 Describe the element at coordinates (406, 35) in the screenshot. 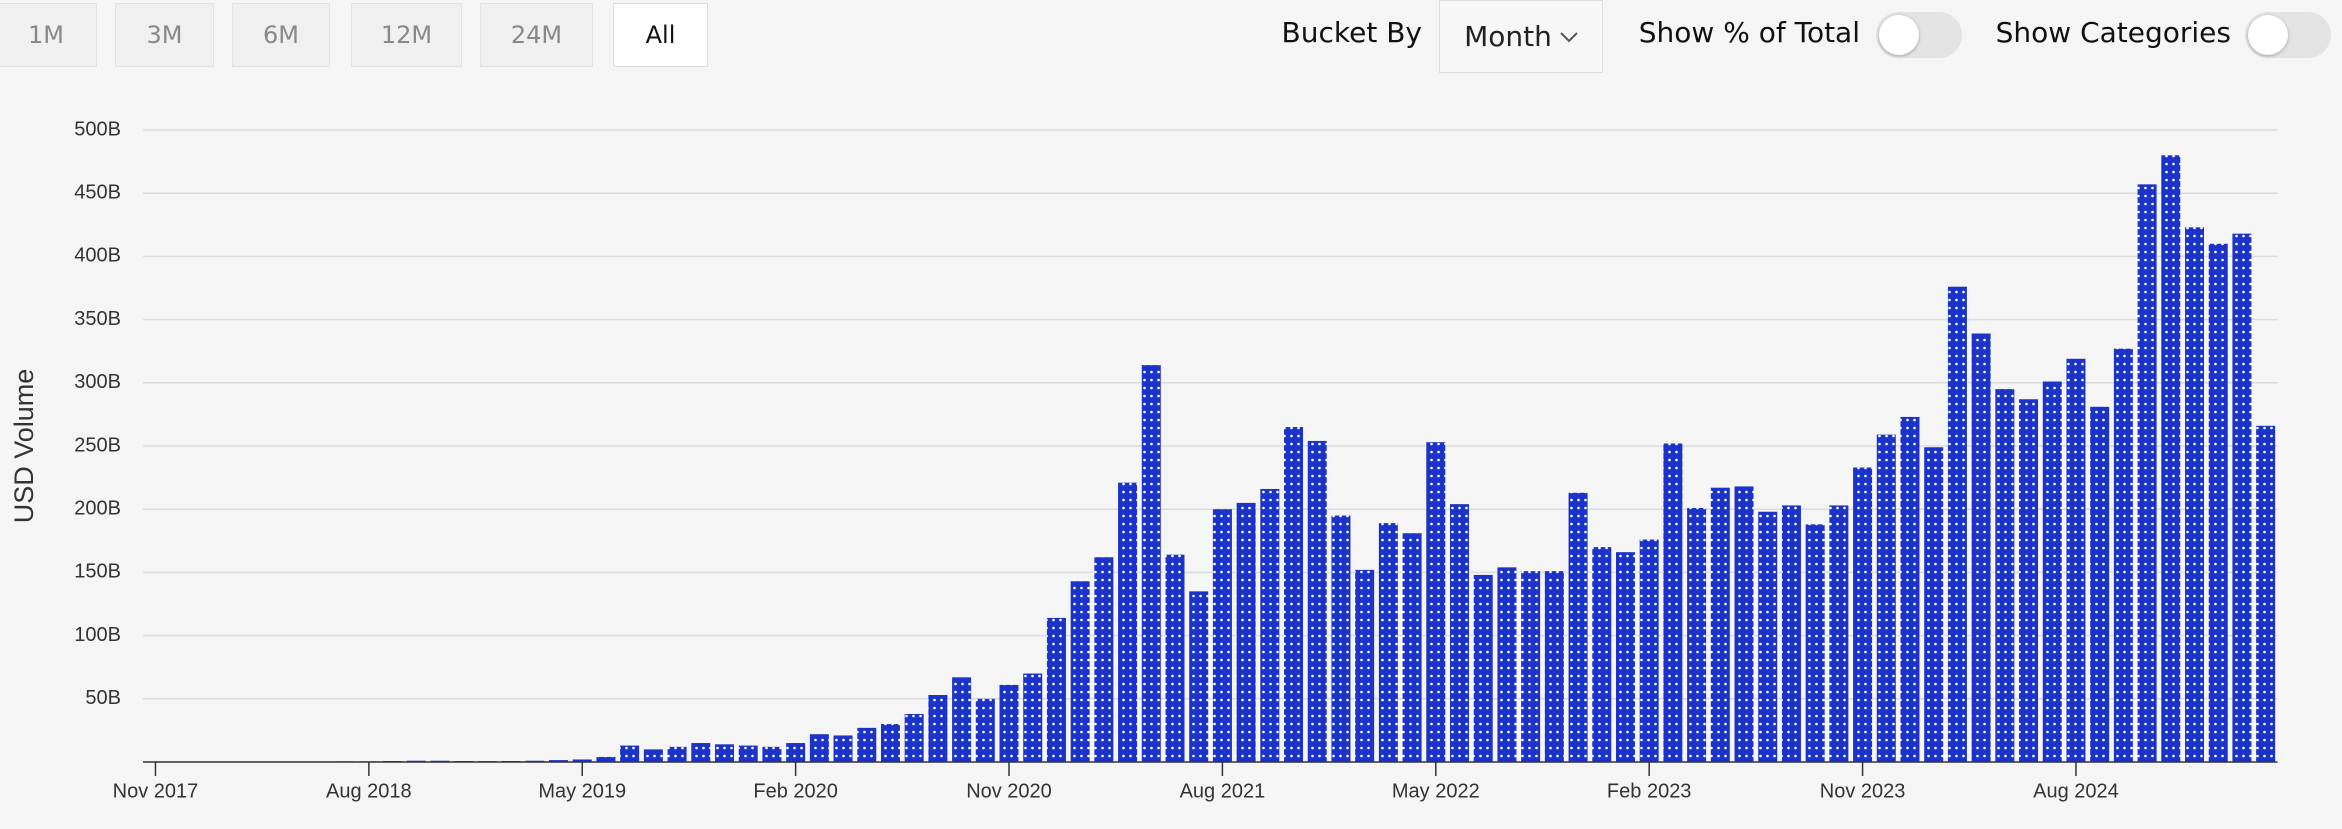

I see `range-button: 12M` at that location.